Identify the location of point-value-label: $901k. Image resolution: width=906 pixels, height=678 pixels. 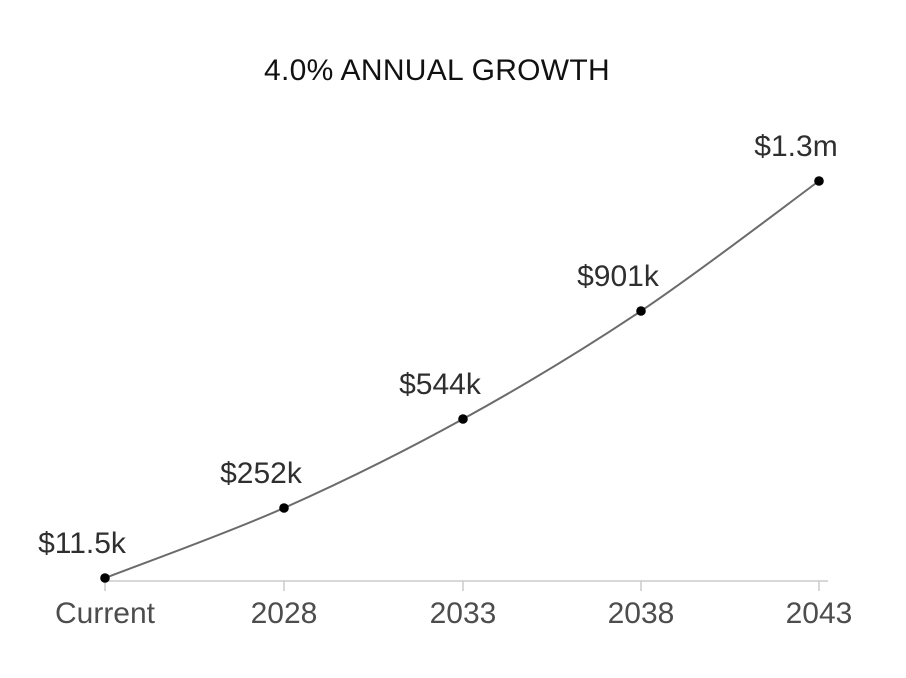
(618, 276).